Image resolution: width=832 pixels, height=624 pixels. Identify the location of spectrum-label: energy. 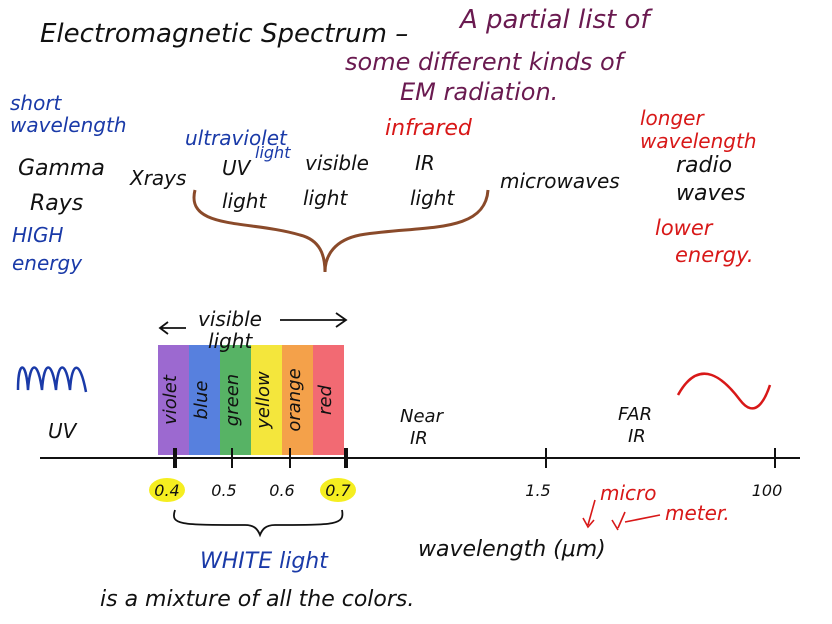
(47, 263).